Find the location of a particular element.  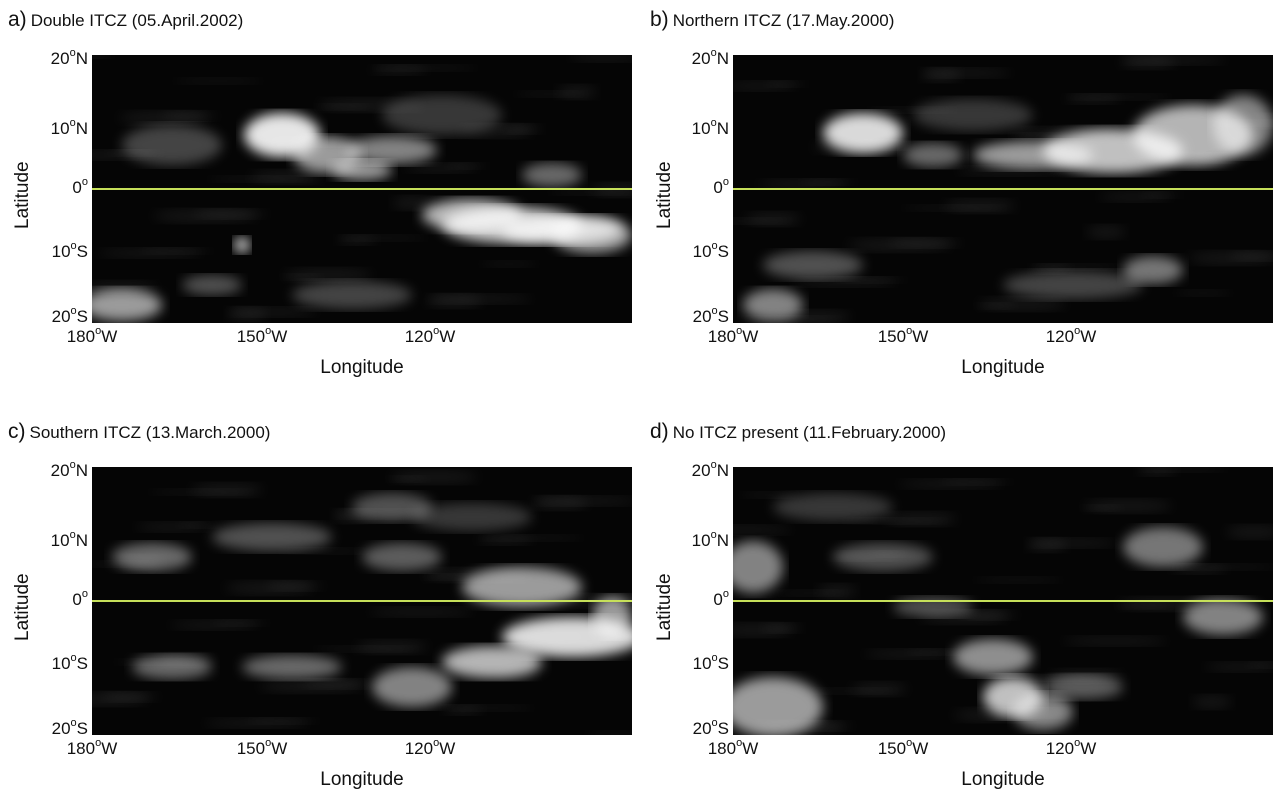

x-tick-label-number: 150 is located at coordinates (892, 748).